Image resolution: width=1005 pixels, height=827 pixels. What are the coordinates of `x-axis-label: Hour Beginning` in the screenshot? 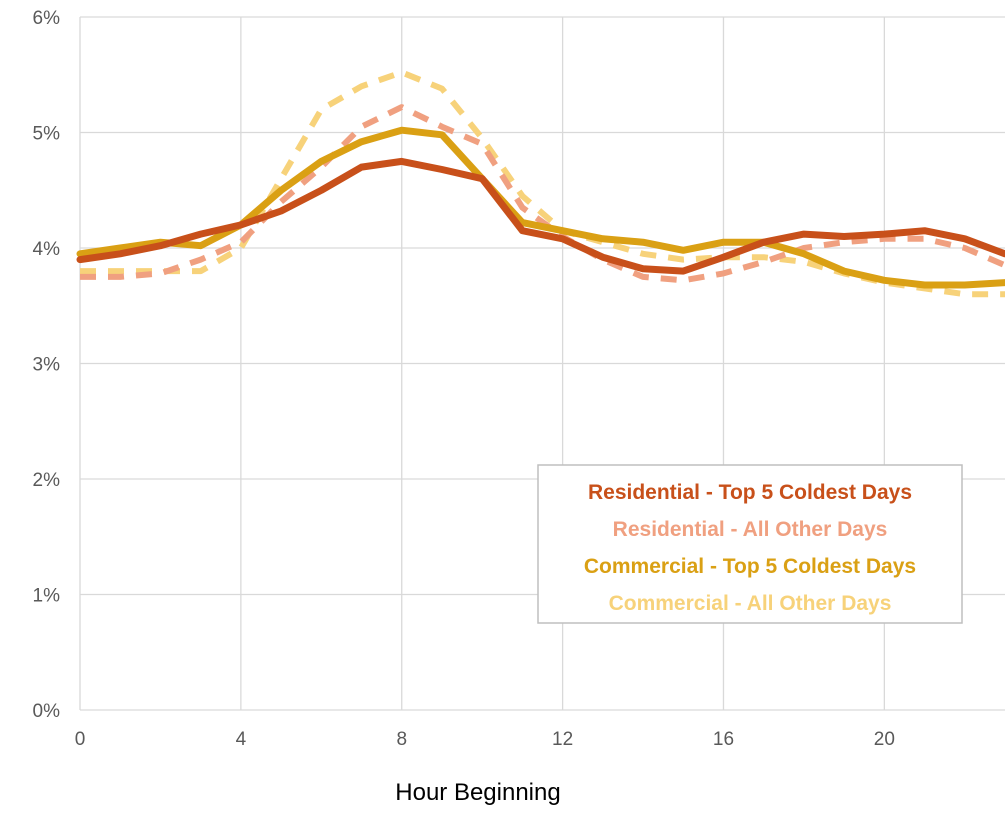 It's located at (477, 792).